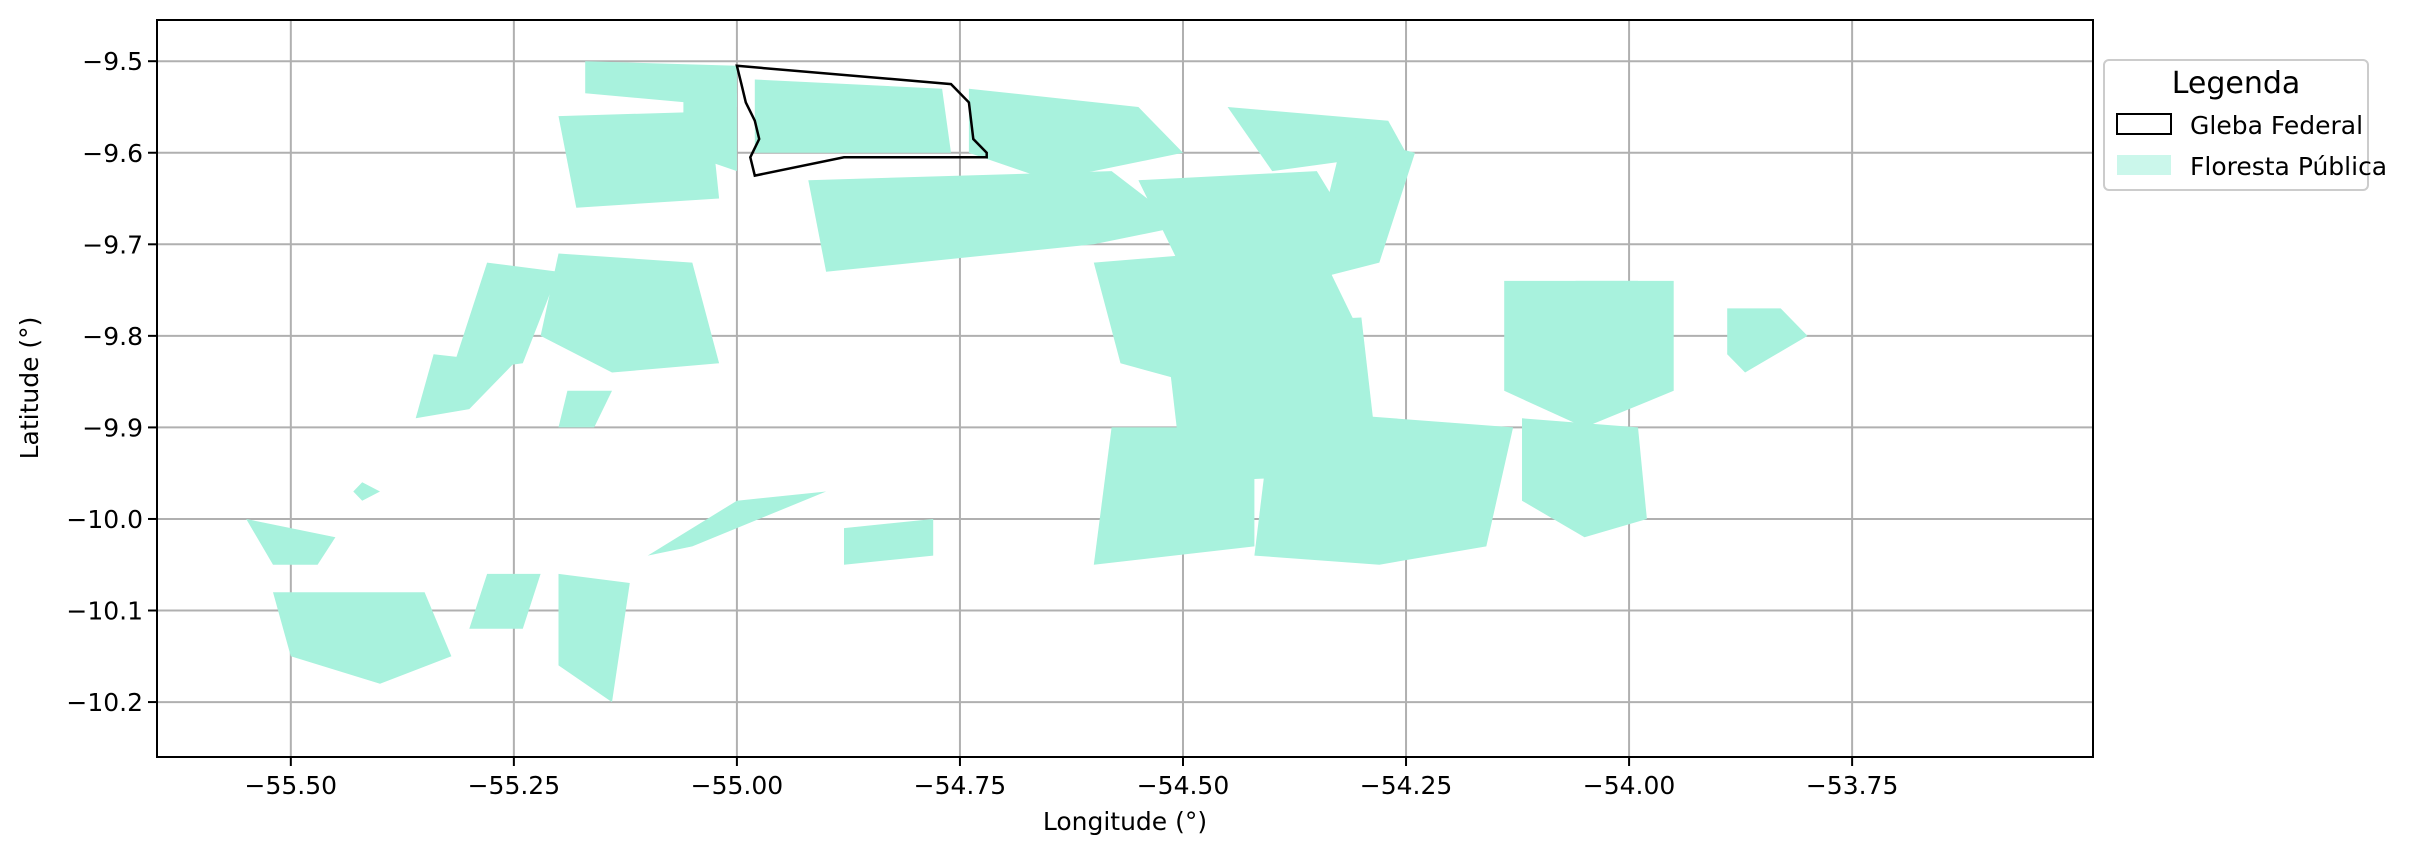 This screenshot has width=2429, height=857. Describe the element at coordinates (291, 785) in the screenshot. I see `x-tick-label: −55.50` at that location.